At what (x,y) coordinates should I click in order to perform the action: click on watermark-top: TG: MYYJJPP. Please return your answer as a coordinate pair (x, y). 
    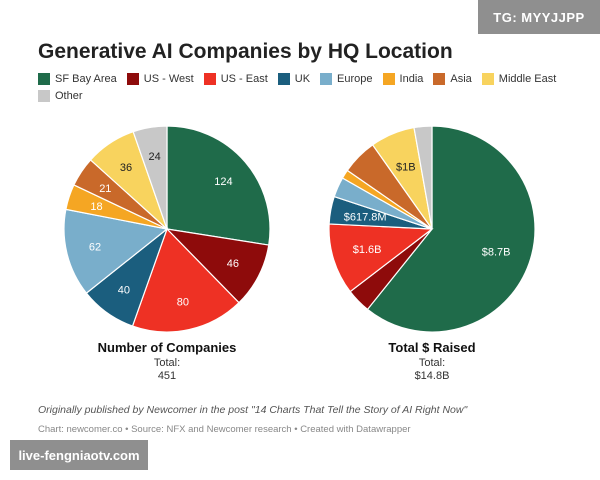
    Looking at the image, I should click on (539, 17).